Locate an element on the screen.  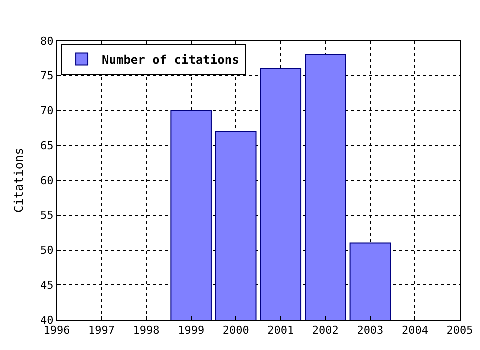
x-tick-label: 2004 is located at coordinates (415, 331).